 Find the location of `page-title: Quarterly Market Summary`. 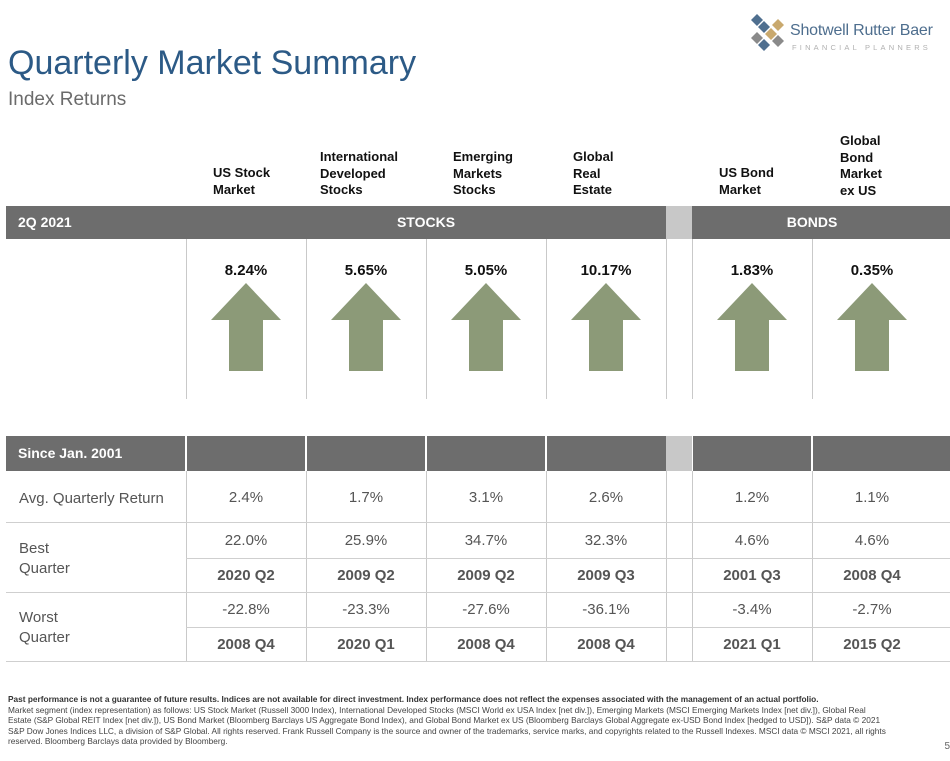

page-title: Quarterly Market Summary is located at coordinates (212, 63).